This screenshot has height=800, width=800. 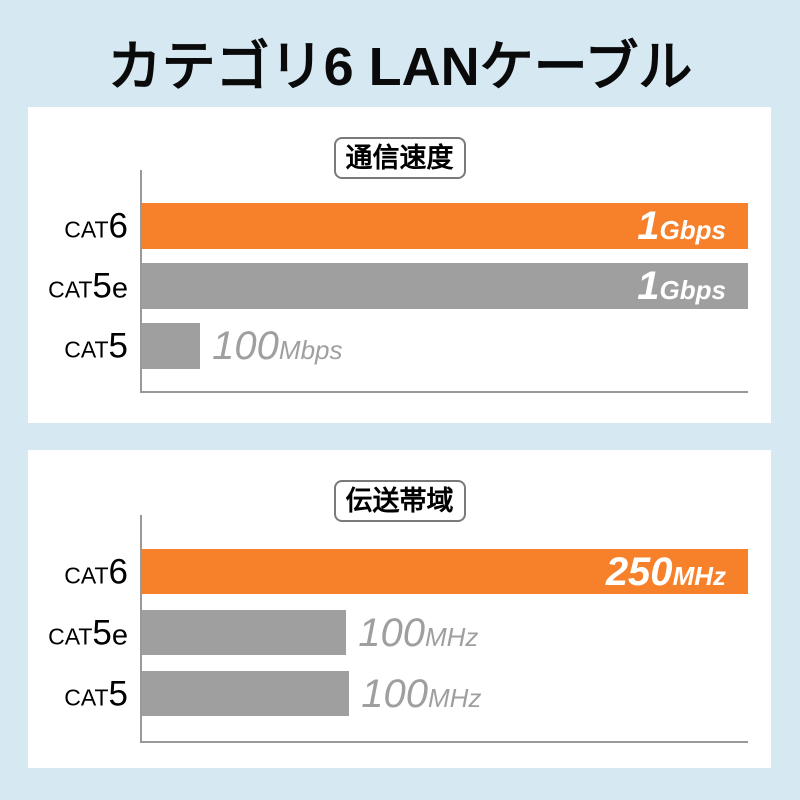 I want to click on bar-cat6-bandwidth: 250MHz, so click(x=445, y=571).